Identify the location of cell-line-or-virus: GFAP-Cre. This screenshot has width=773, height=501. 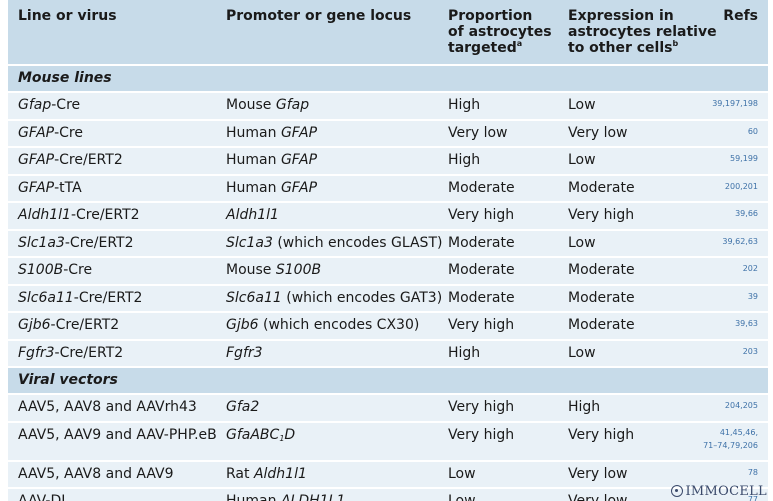
(50, 133).